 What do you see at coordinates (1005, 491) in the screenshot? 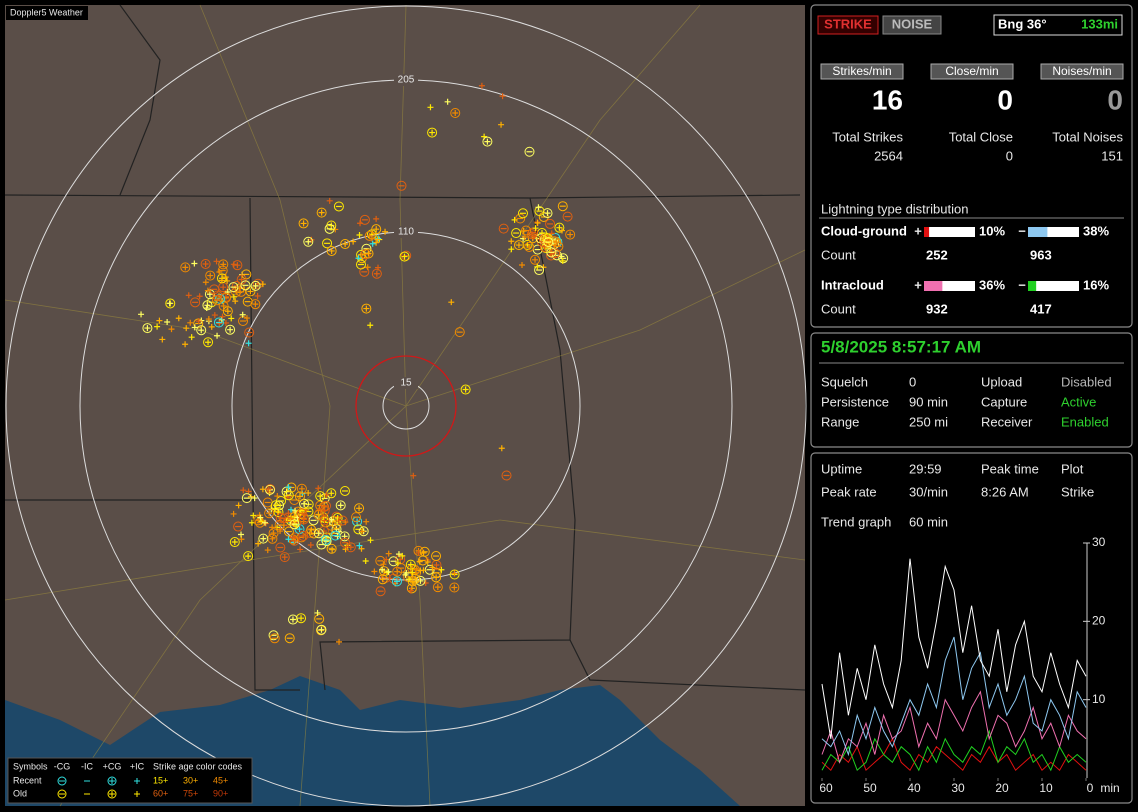
I see `stat-value: 8:26 AM` at bounding box center [1005, 491].